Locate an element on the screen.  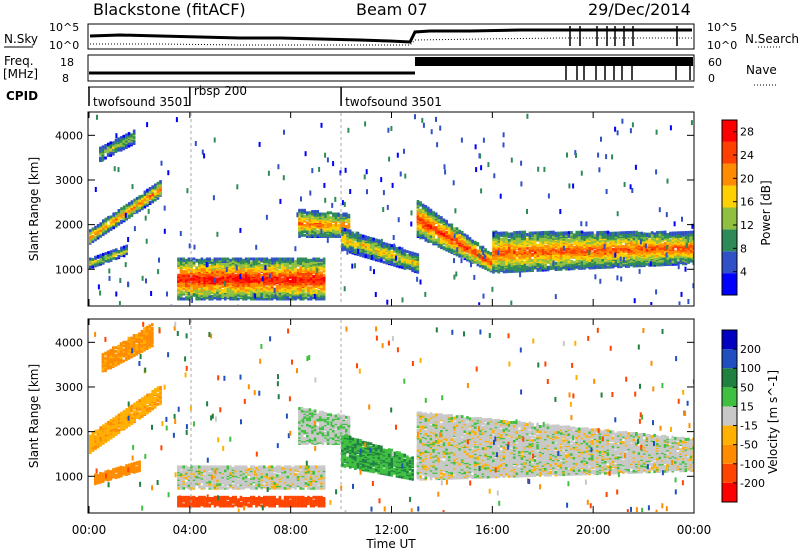
nsearch-tick-low: 10^0 is located at coordinates (722, 45).